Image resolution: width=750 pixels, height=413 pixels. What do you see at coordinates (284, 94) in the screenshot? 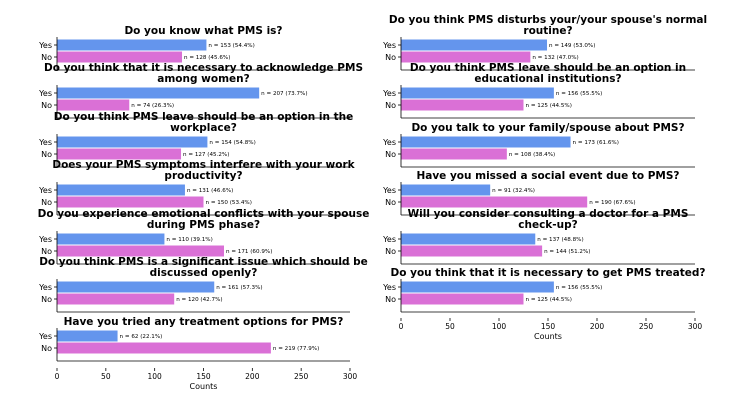
I see `data-label: n = 207 (73.7%)` at bounding box center [284, 94].